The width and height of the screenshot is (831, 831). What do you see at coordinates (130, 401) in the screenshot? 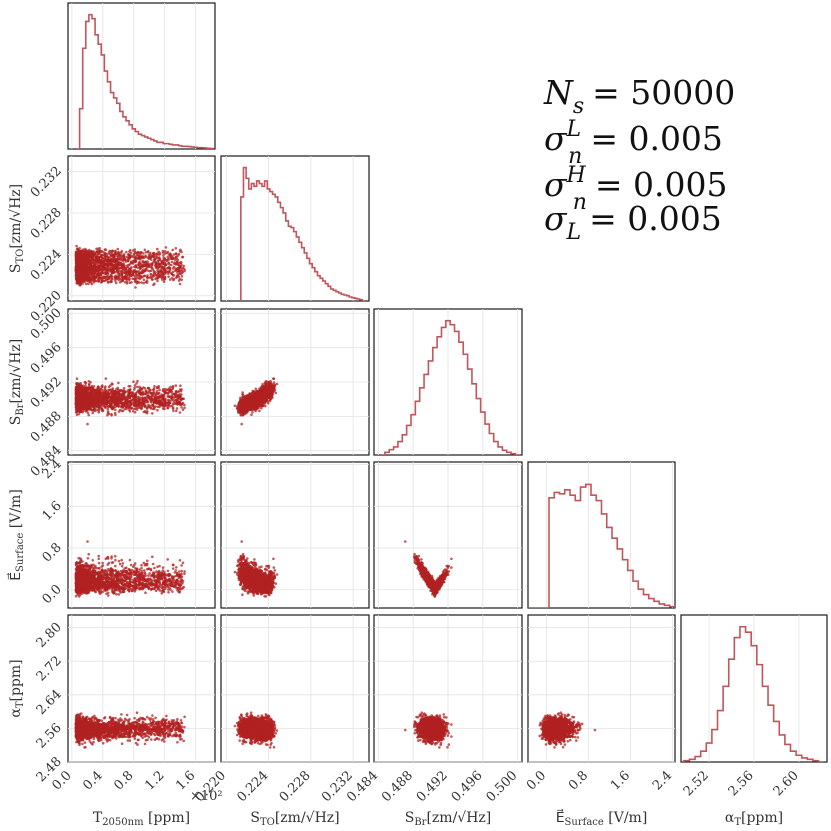
I see `scatter-SBr-vs-T` at bounding box center [130, 401].